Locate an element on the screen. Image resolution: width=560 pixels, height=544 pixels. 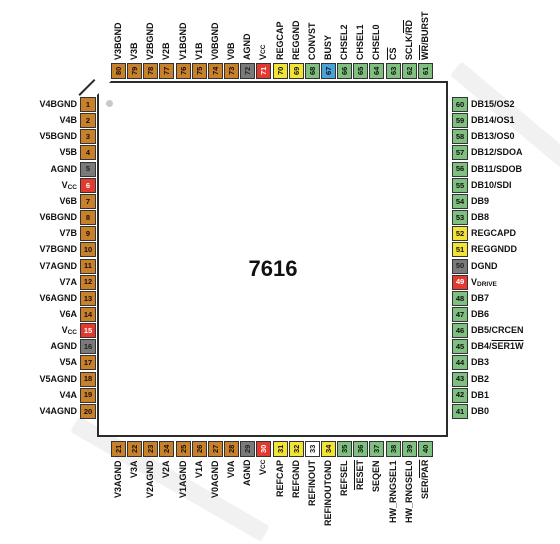
pin-27-box: 27 is located at coordinates (215, 449).